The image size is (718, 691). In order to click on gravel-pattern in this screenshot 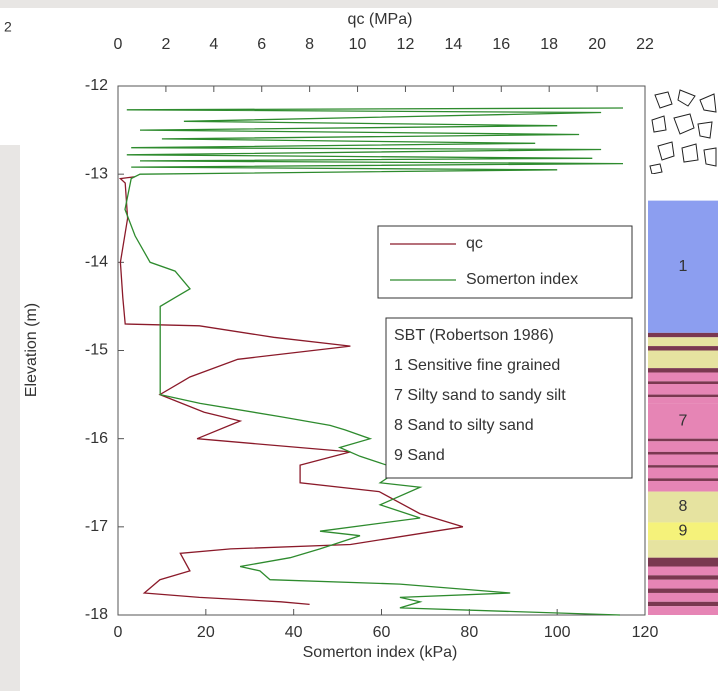, I will do `click(683, 131)`.